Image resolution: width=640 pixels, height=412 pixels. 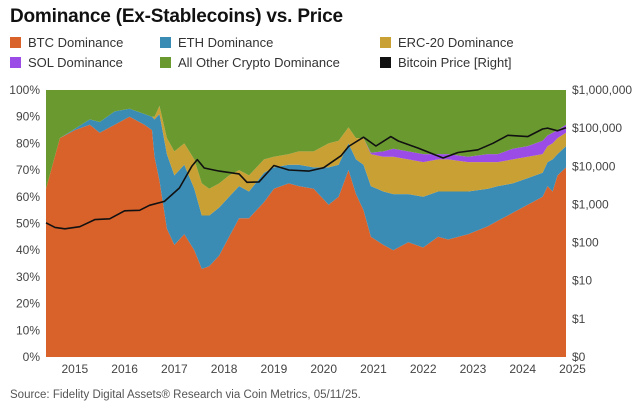 What do you see at coordinates (75, 62) in the screenshot?
I see `legend-label-sol: SOL Dominance` at bounding box center [75, 62].